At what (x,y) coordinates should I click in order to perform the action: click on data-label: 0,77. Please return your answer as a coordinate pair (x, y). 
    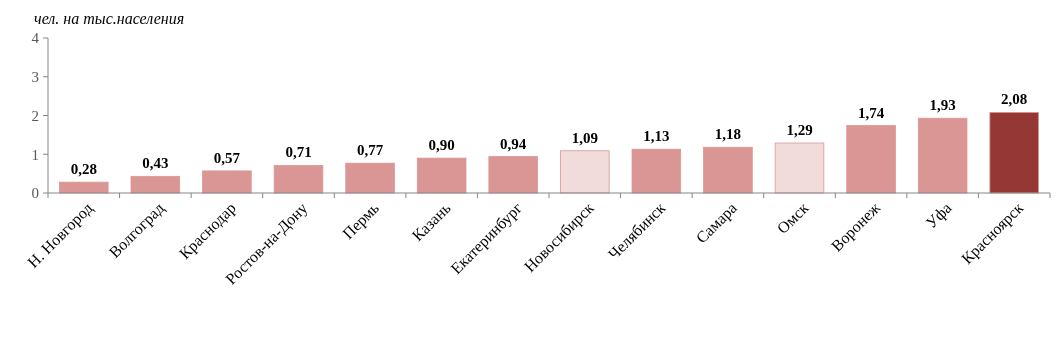
    Looking at the image, I should click on (370, 150).